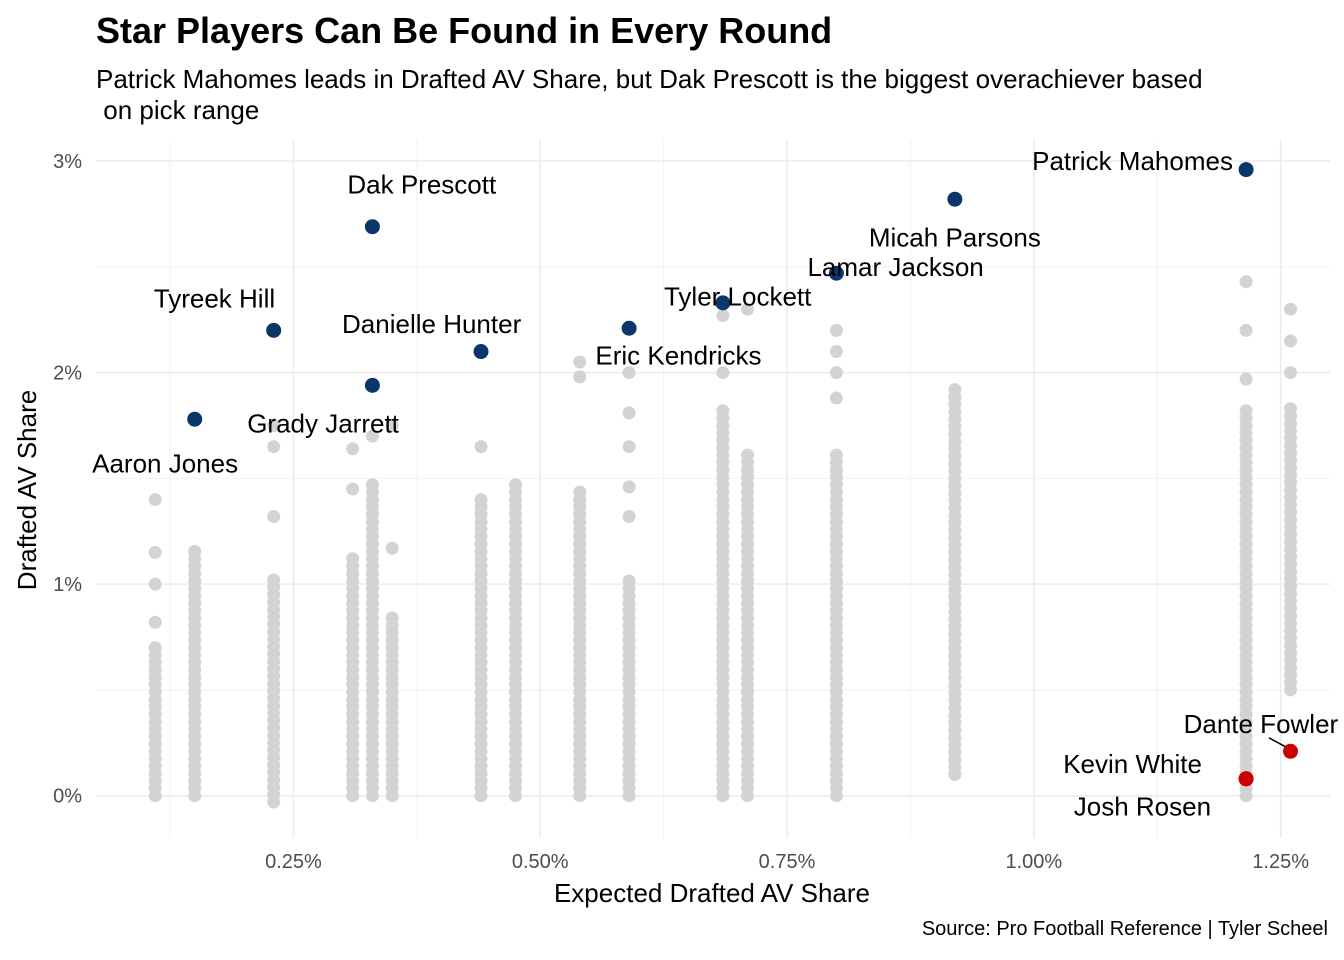 The height and width of the screenshot is (960, 1344). What do you see at coordinates (67, 479) in the screenshot?
I see `y-axis-ticks: 0% 1% 2% 3%` at bounding box center [67, 479].